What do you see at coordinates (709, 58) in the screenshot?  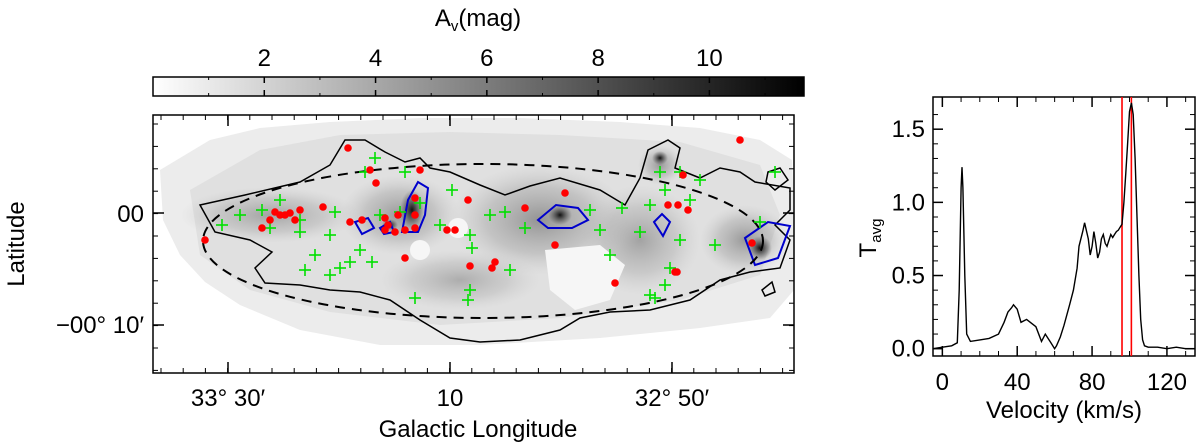 I see `colorbar-tick-label: 10` at bounding box center [709, 58].